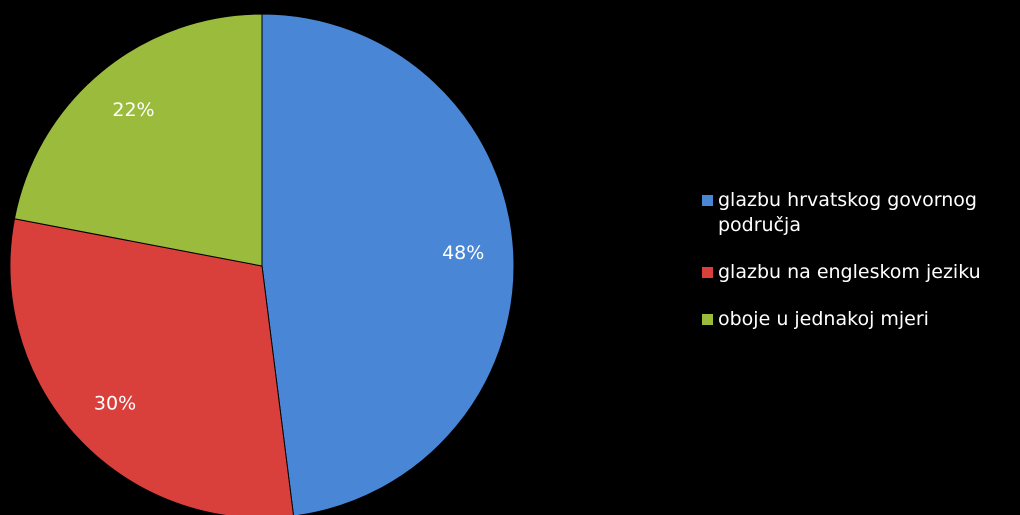 This screenshot has height=515, width=1020. Describe the element at coordinates (115, 404) in the screenshot. I see `data-label: 30%` at that location.